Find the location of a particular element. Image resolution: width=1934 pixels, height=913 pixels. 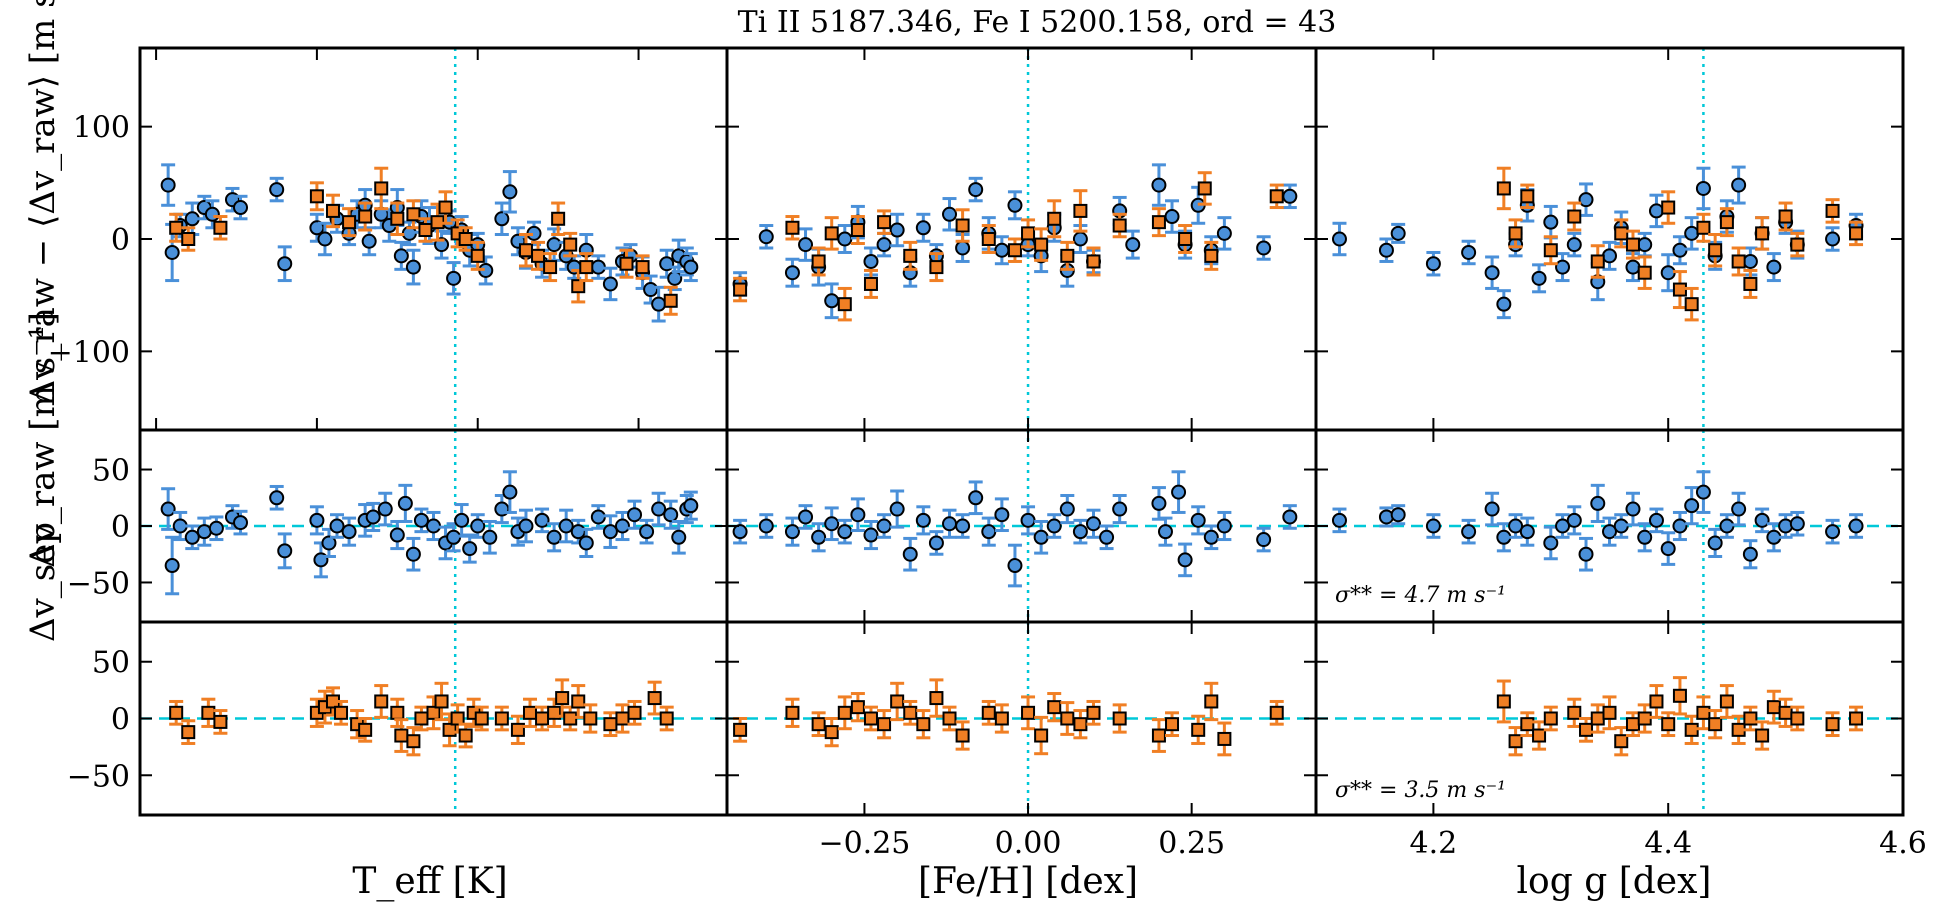

x-tick-label: 0.00 is located at coordinates (1028, 843).